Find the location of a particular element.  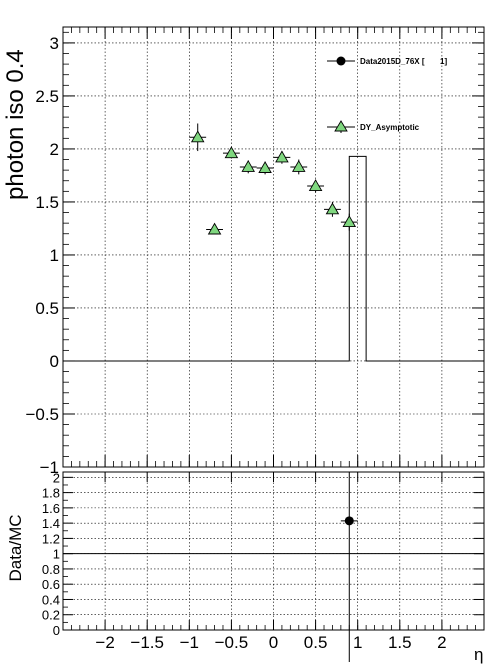

ratio-y-tick-label: 0.2 is located at coordinates (51, 615).